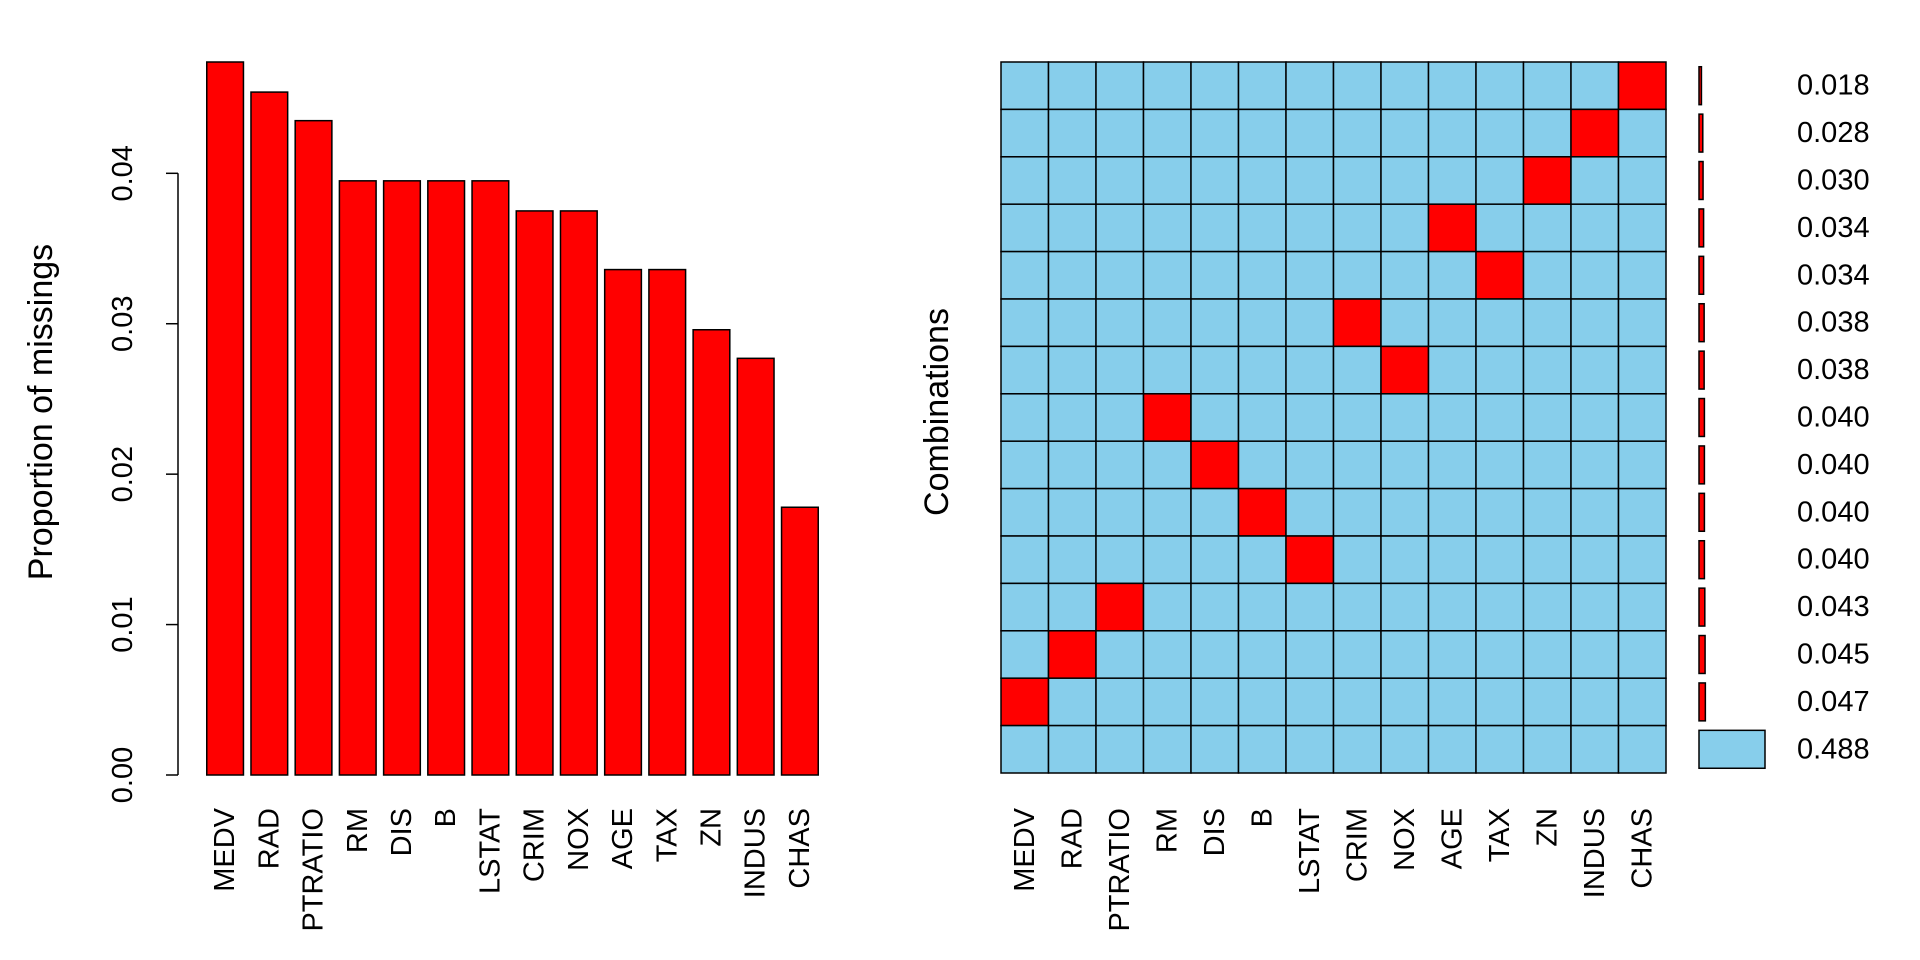 The width and height of the screenshot is (1920, 960). What do you see at coordinates (1500, 835) in the screenshot?
I see `heatmap-x-tick-label: TAX` at bounding box center [1500, 835].